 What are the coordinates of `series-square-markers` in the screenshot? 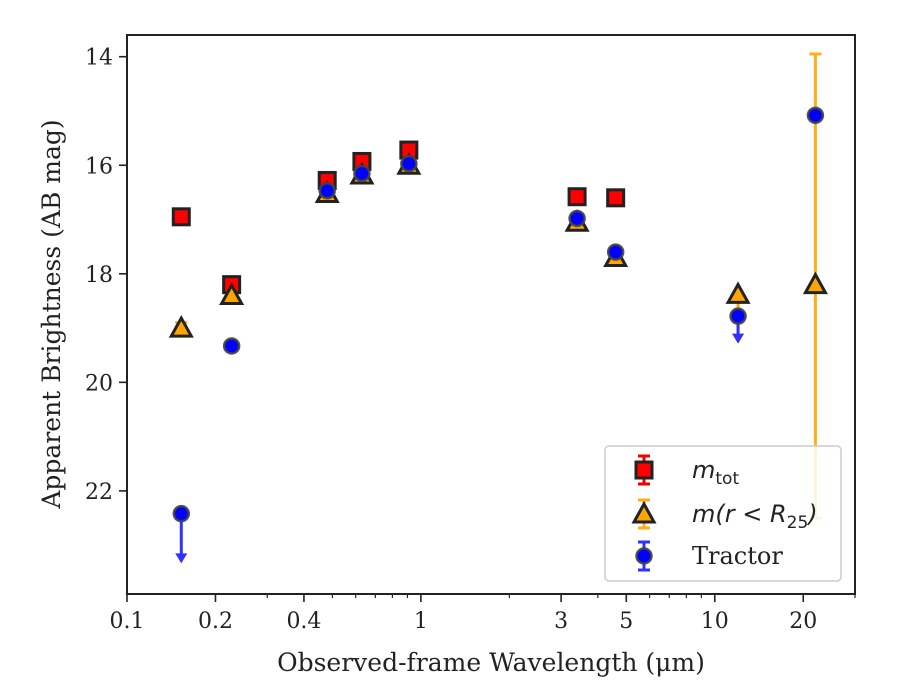 It's located at (398, 217).